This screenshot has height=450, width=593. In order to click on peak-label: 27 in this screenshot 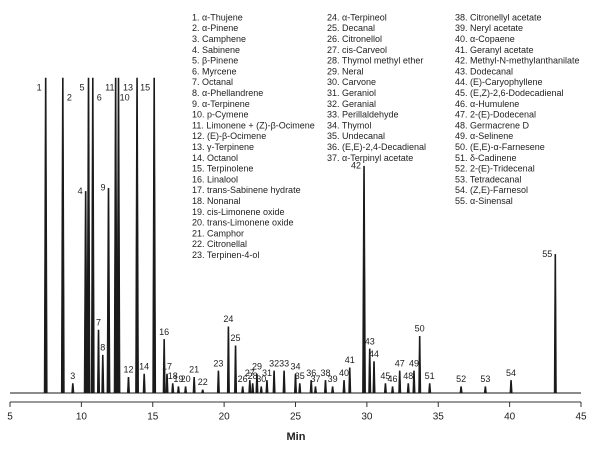, I will do `click(250, 373)`.